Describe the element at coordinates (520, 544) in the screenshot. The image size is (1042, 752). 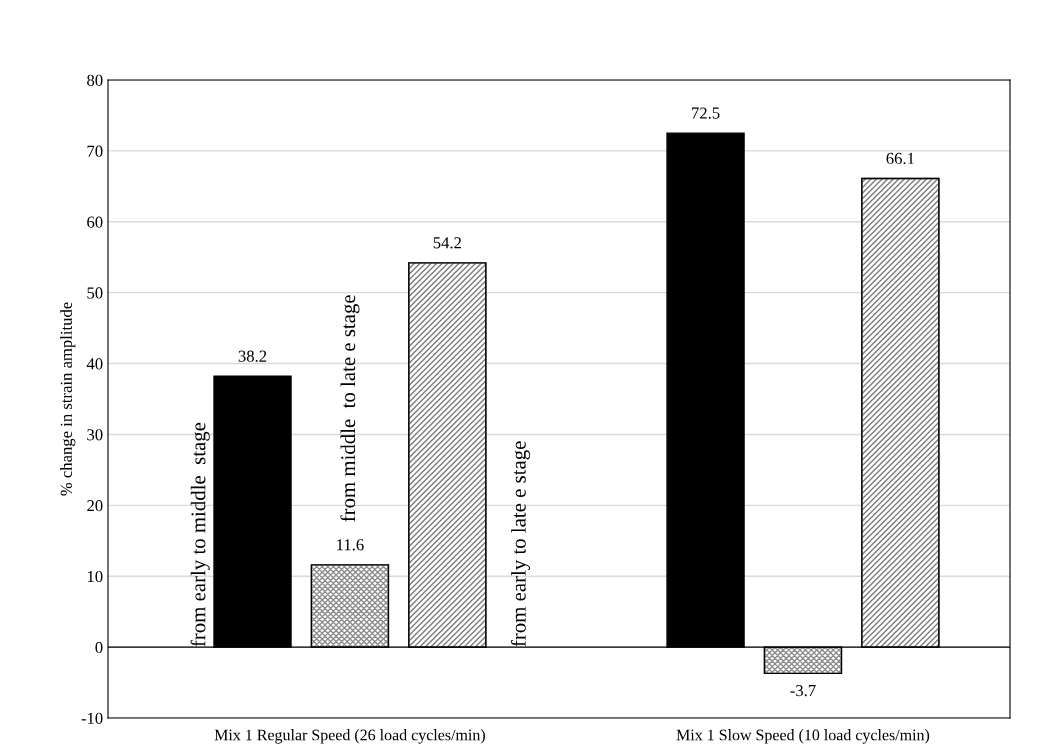
I see `text: from early to late e stage` at that location.